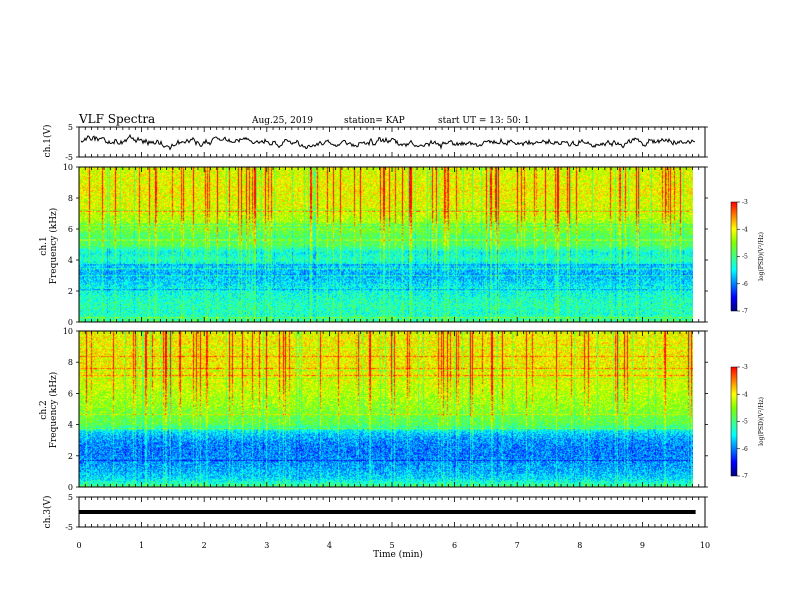 The width and height of the screenshot is (792, 612). What do you see at coordinates (391, 545) in the screenshot?
I see `x-tick-label: 5` at bounding box center [391, 545].